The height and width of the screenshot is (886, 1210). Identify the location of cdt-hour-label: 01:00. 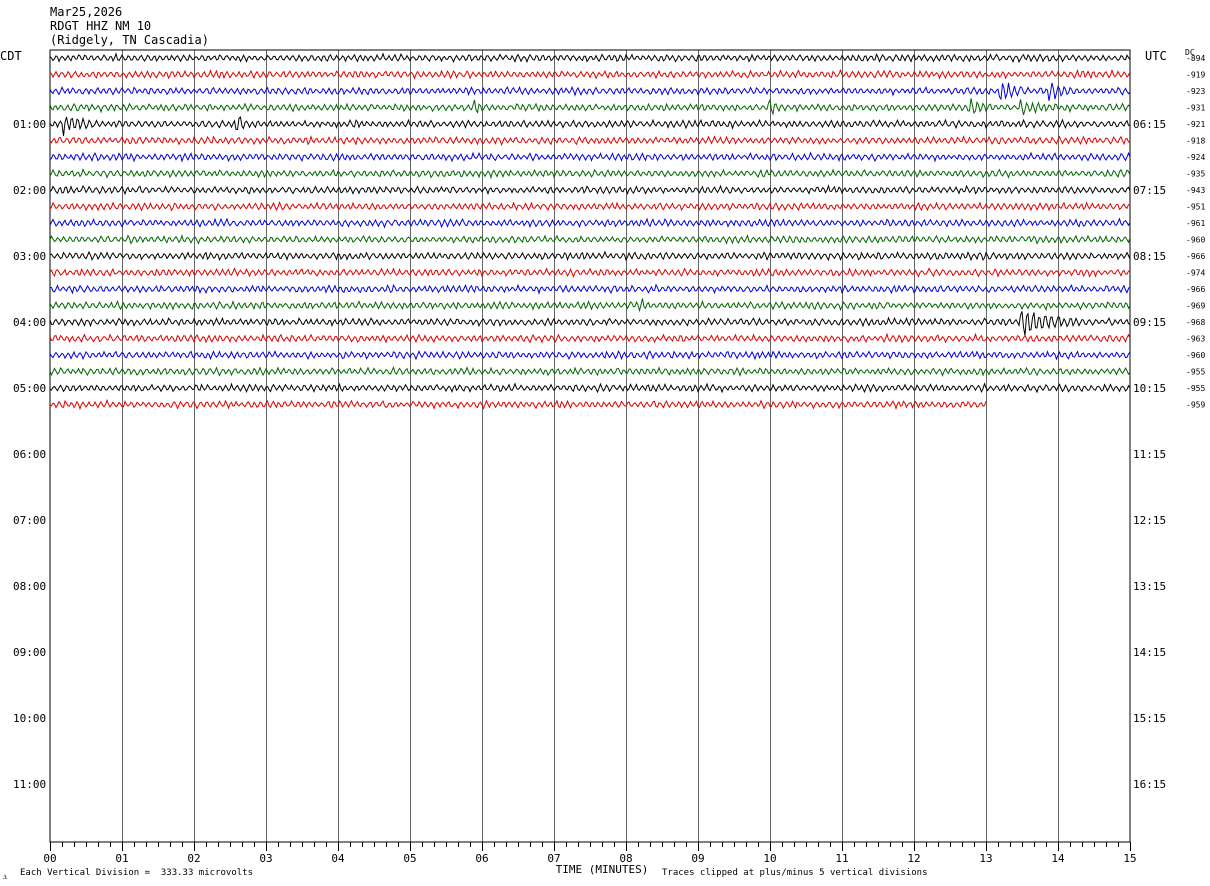
(29, 124).